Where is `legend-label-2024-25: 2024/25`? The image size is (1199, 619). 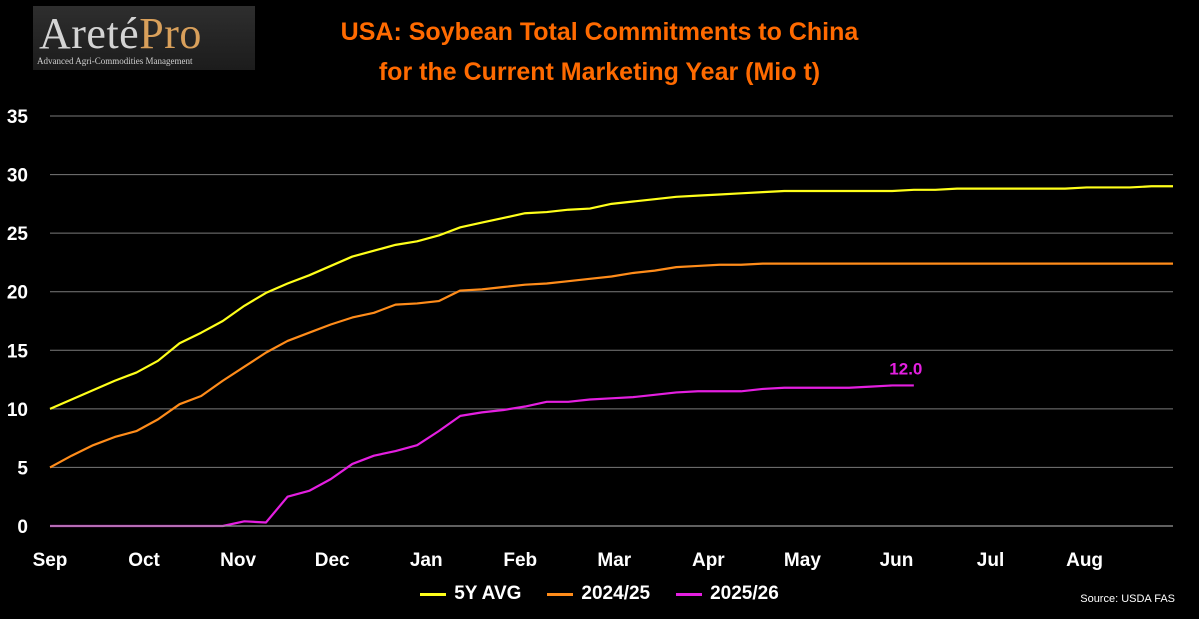
legend-label-2024-25: 2024/25 is located at coordinates (616, 593).